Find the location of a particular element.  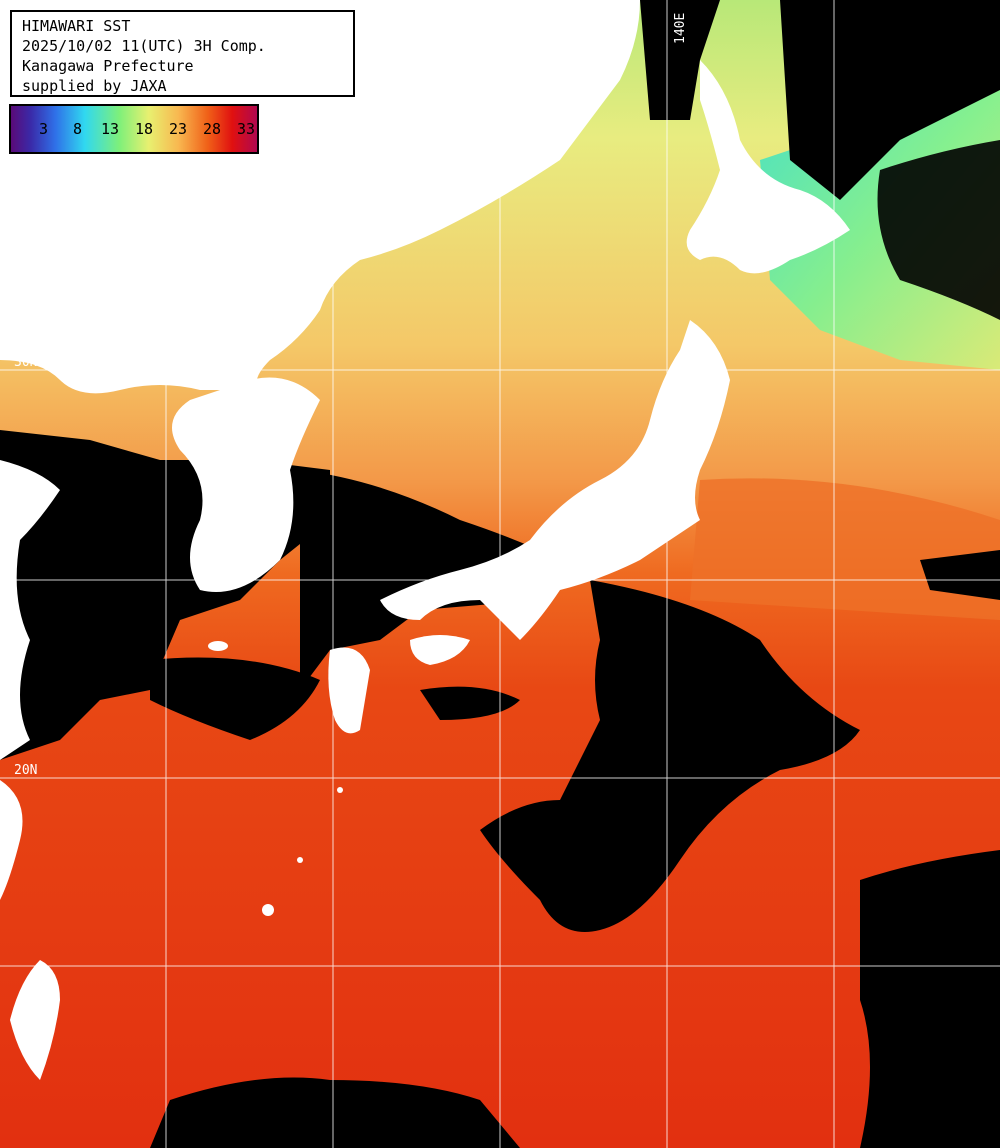

legend-tick: 28 is located at coordinates (212, 129).